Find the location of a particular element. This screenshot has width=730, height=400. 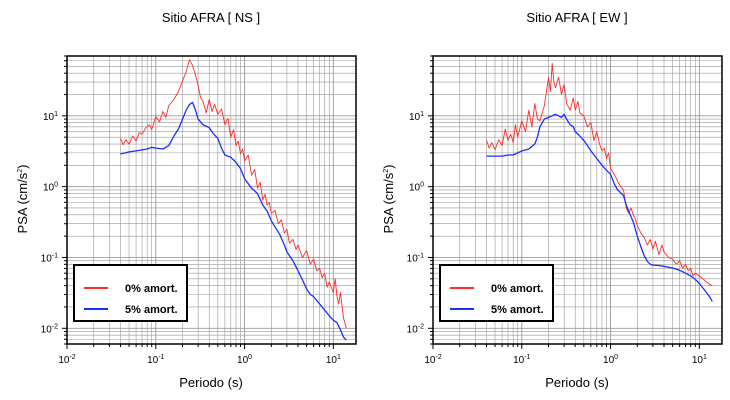

panel-title: Sitio AFRA [ EW ] is located at coordinates (576, 17).